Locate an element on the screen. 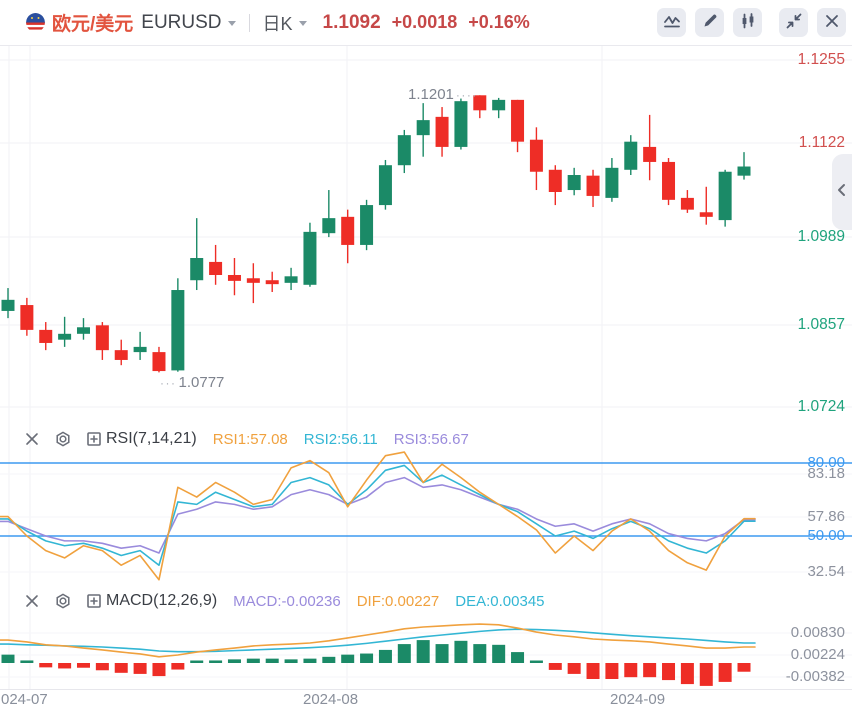 The image size is (852, 712). toolbar: 欧元/美元 EURUSD 日K 1.1092 +0.0018 +0.16% is located at coordinates (426, 23).